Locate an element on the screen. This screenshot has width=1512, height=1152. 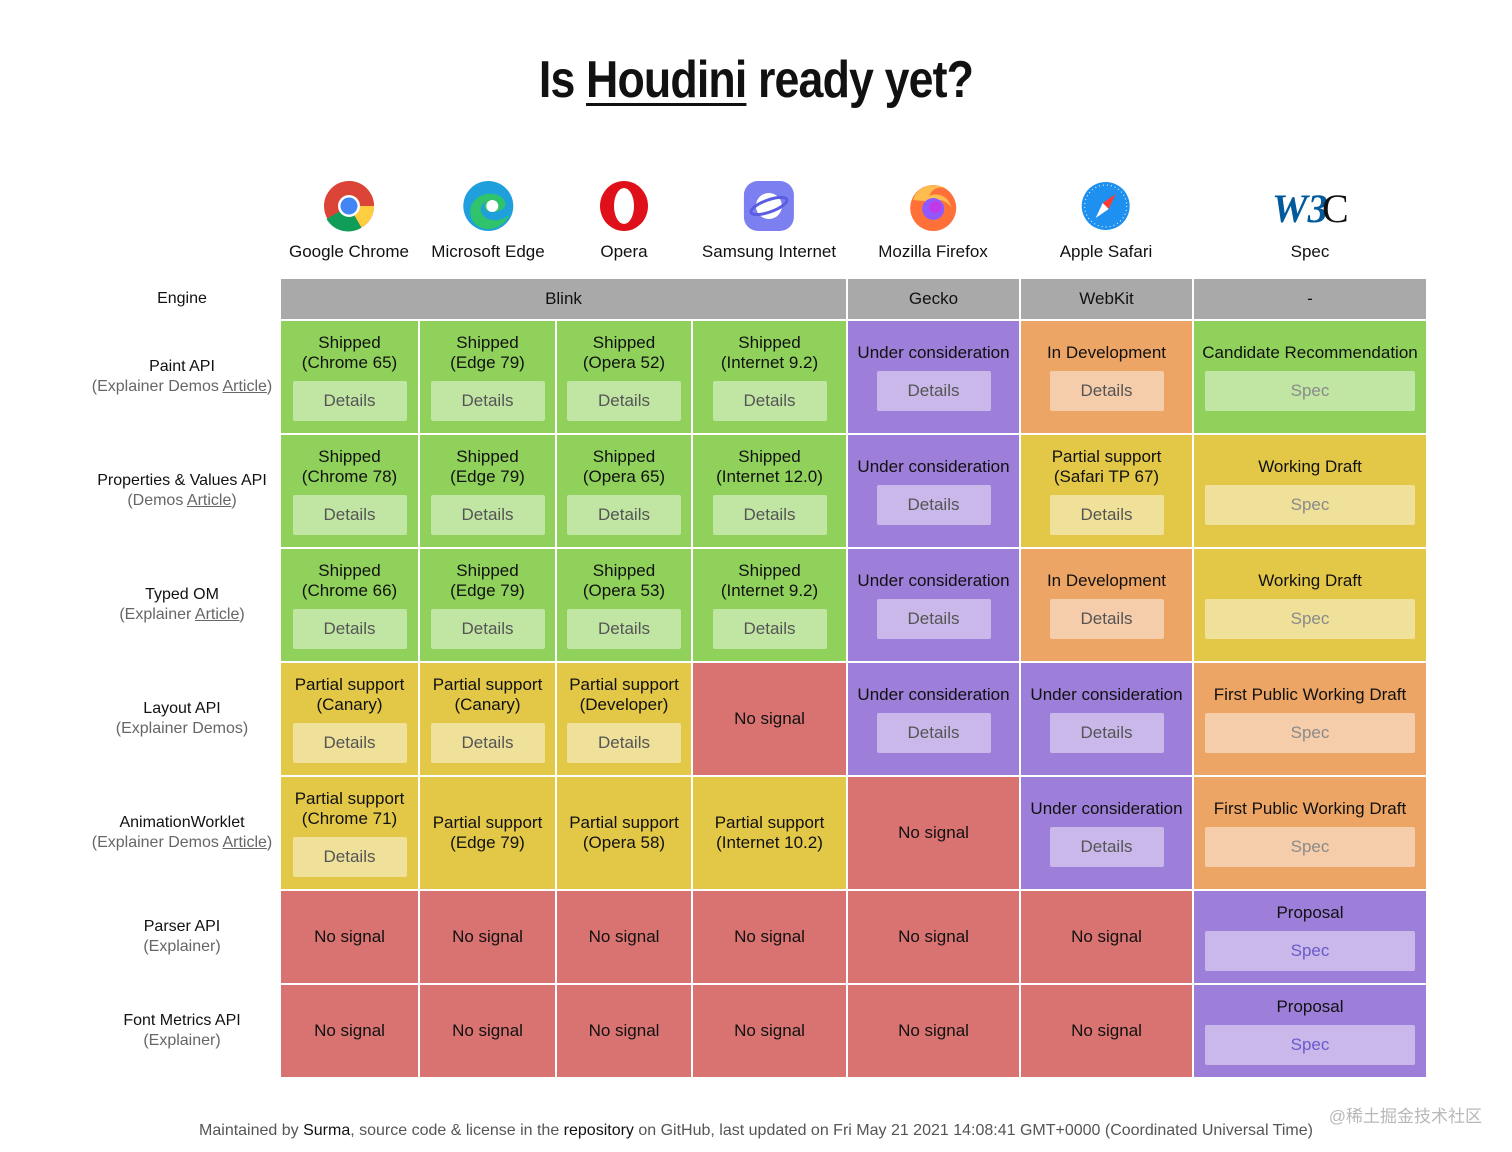
support-status: In Development is located at coordinates (1106, 352).